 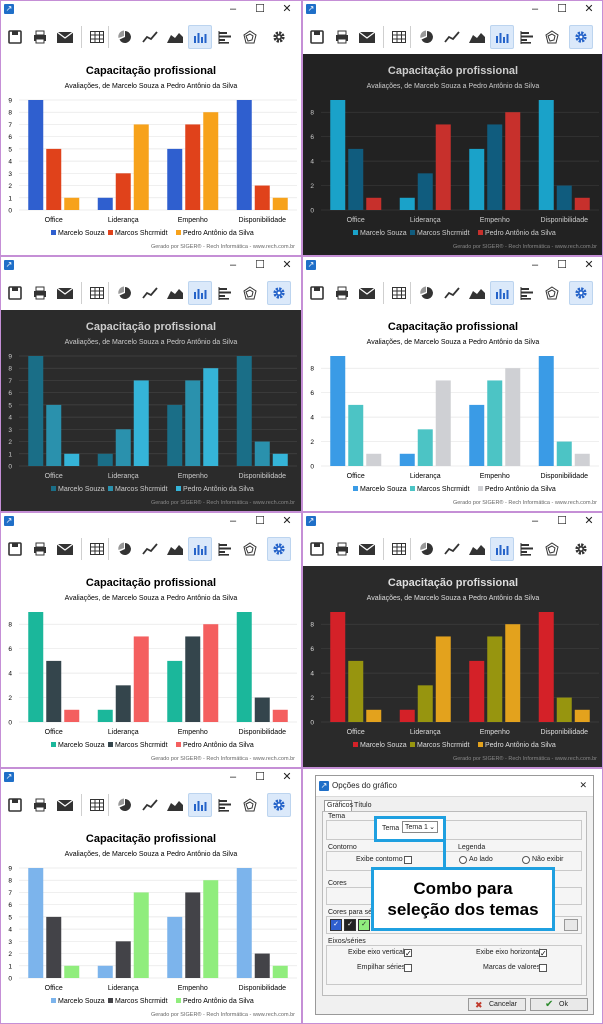 What do you see at coordinates (408, 860) in the screenshot?
I see `exibe-contorno-checkbox` at bounding box center [408, 860].